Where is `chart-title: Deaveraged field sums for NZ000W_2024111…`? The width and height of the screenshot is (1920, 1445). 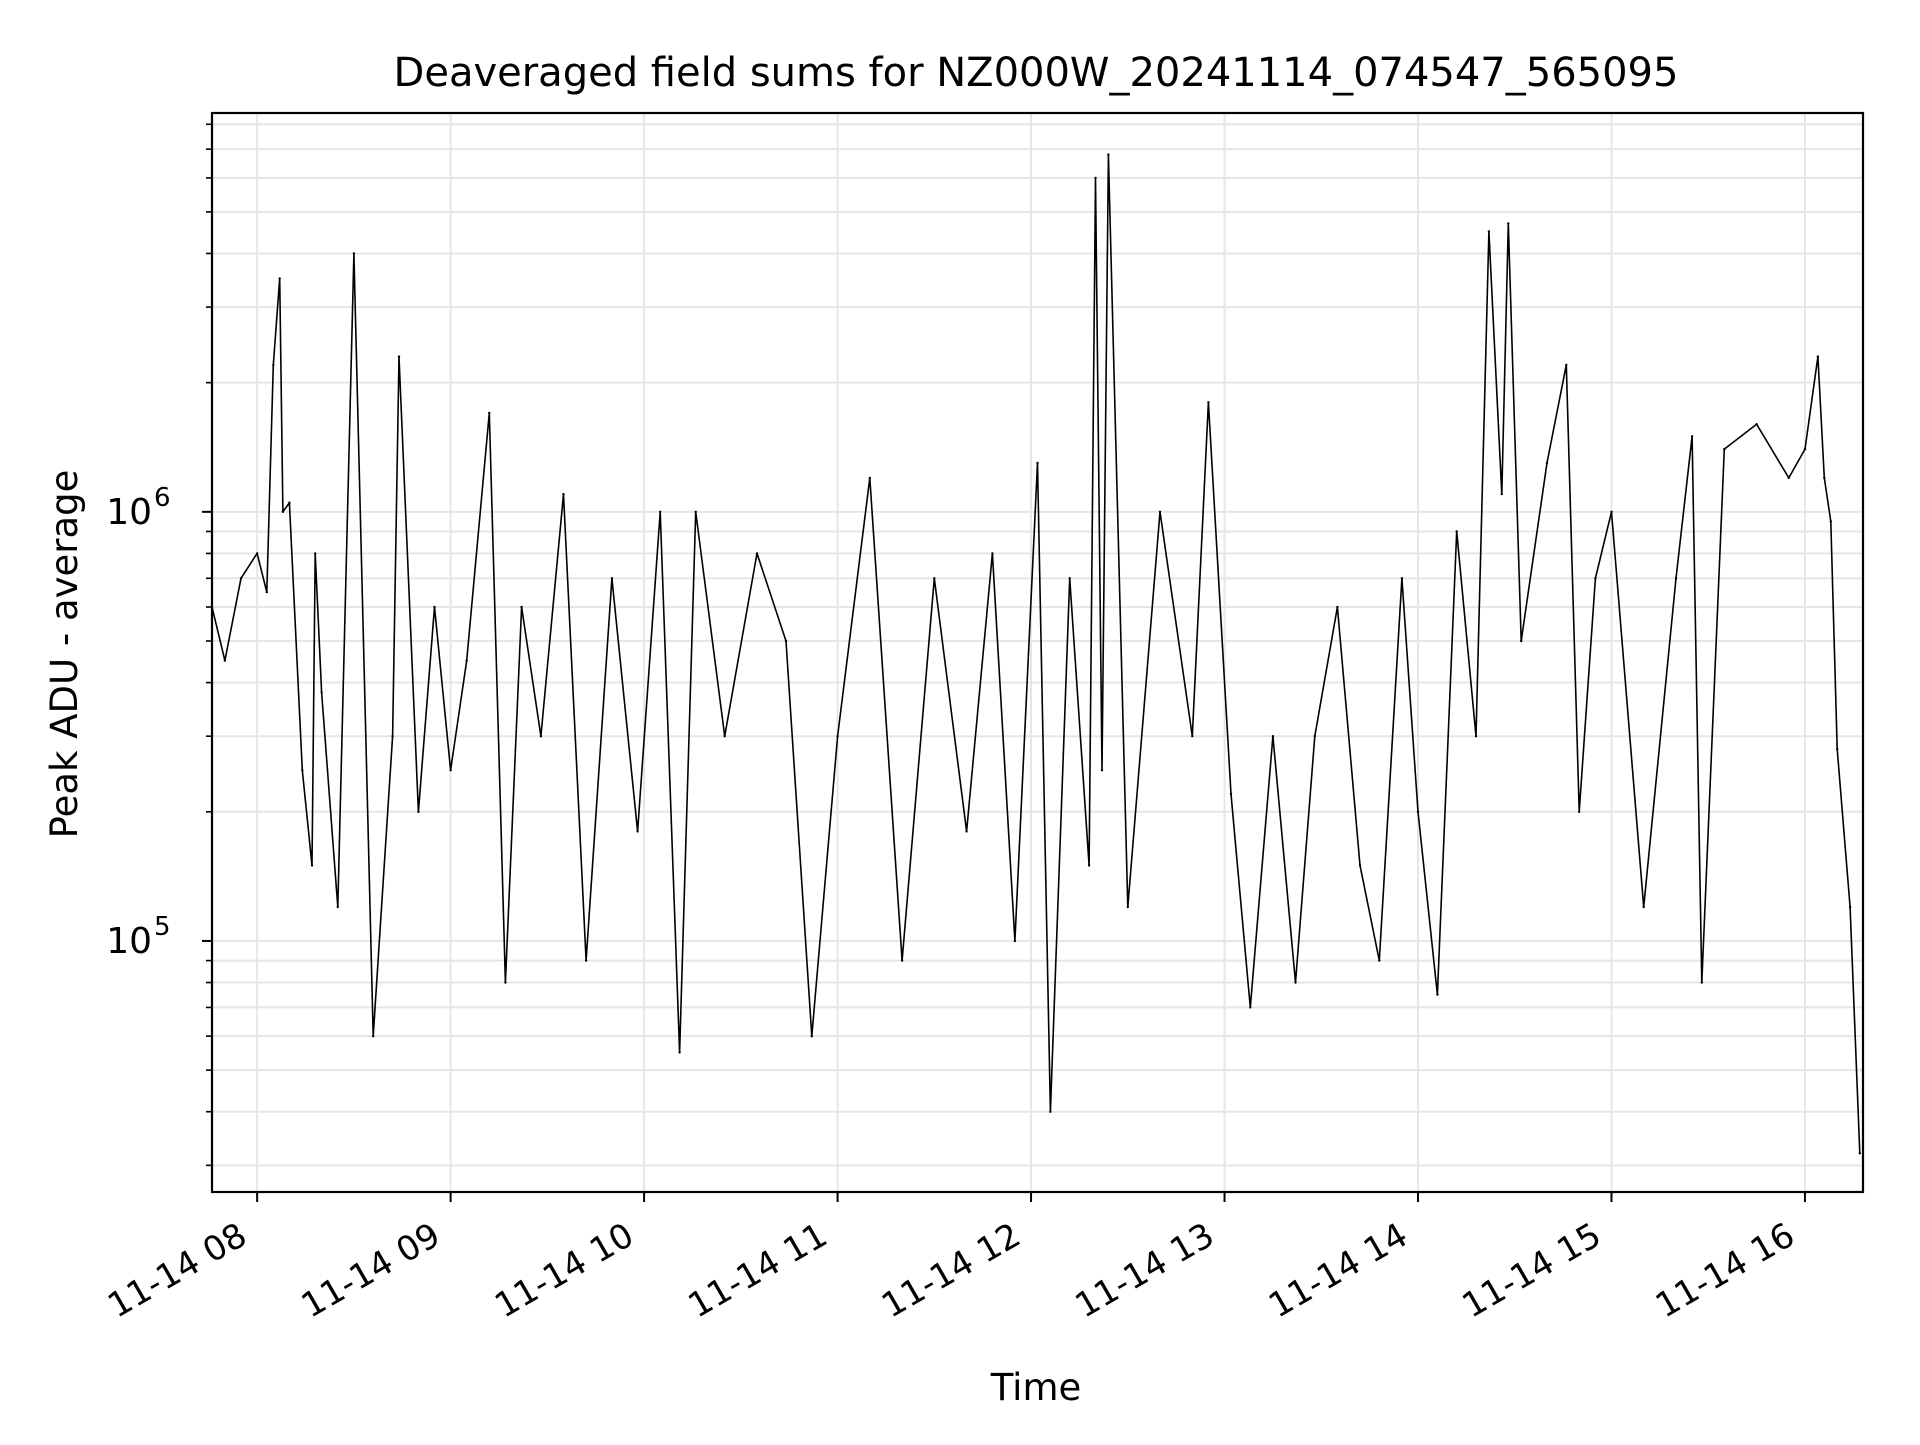
chart-title: Deaveraged field sums for NZ000W_2024111… is located at coordinates (1036, 73).